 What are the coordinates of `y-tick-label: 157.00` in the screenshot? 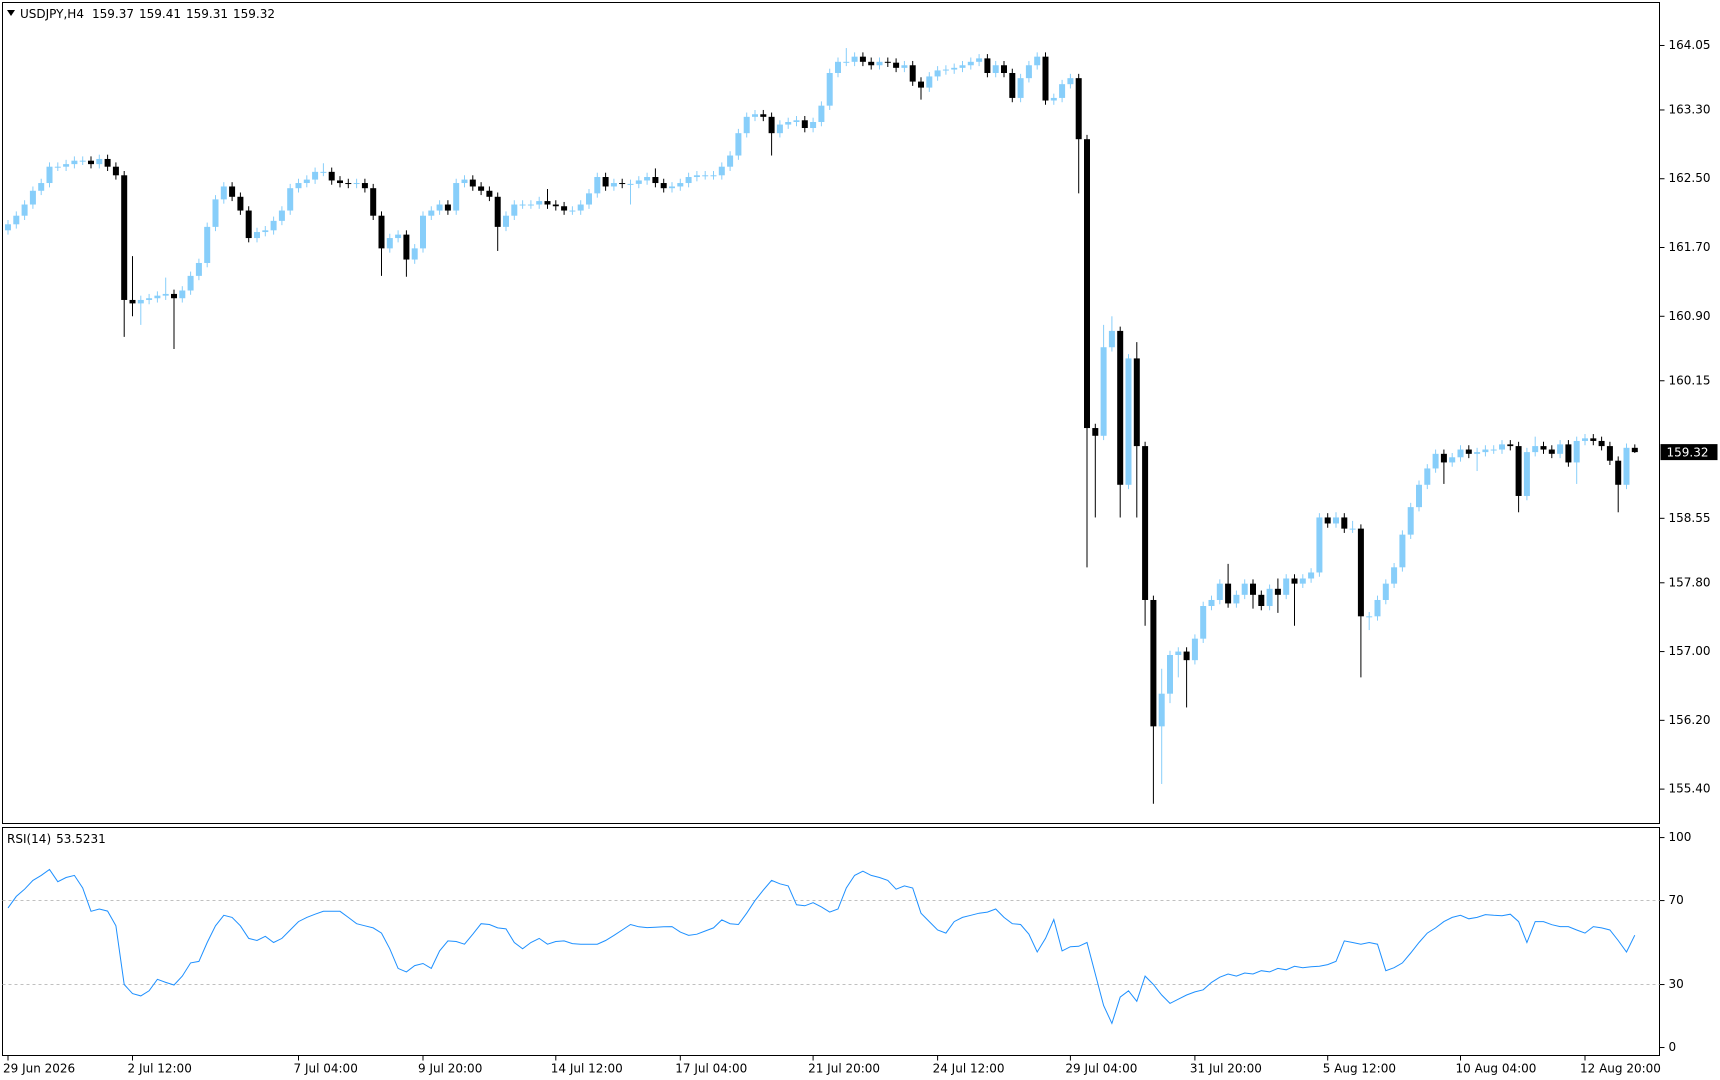 It's located at (1690, 651).